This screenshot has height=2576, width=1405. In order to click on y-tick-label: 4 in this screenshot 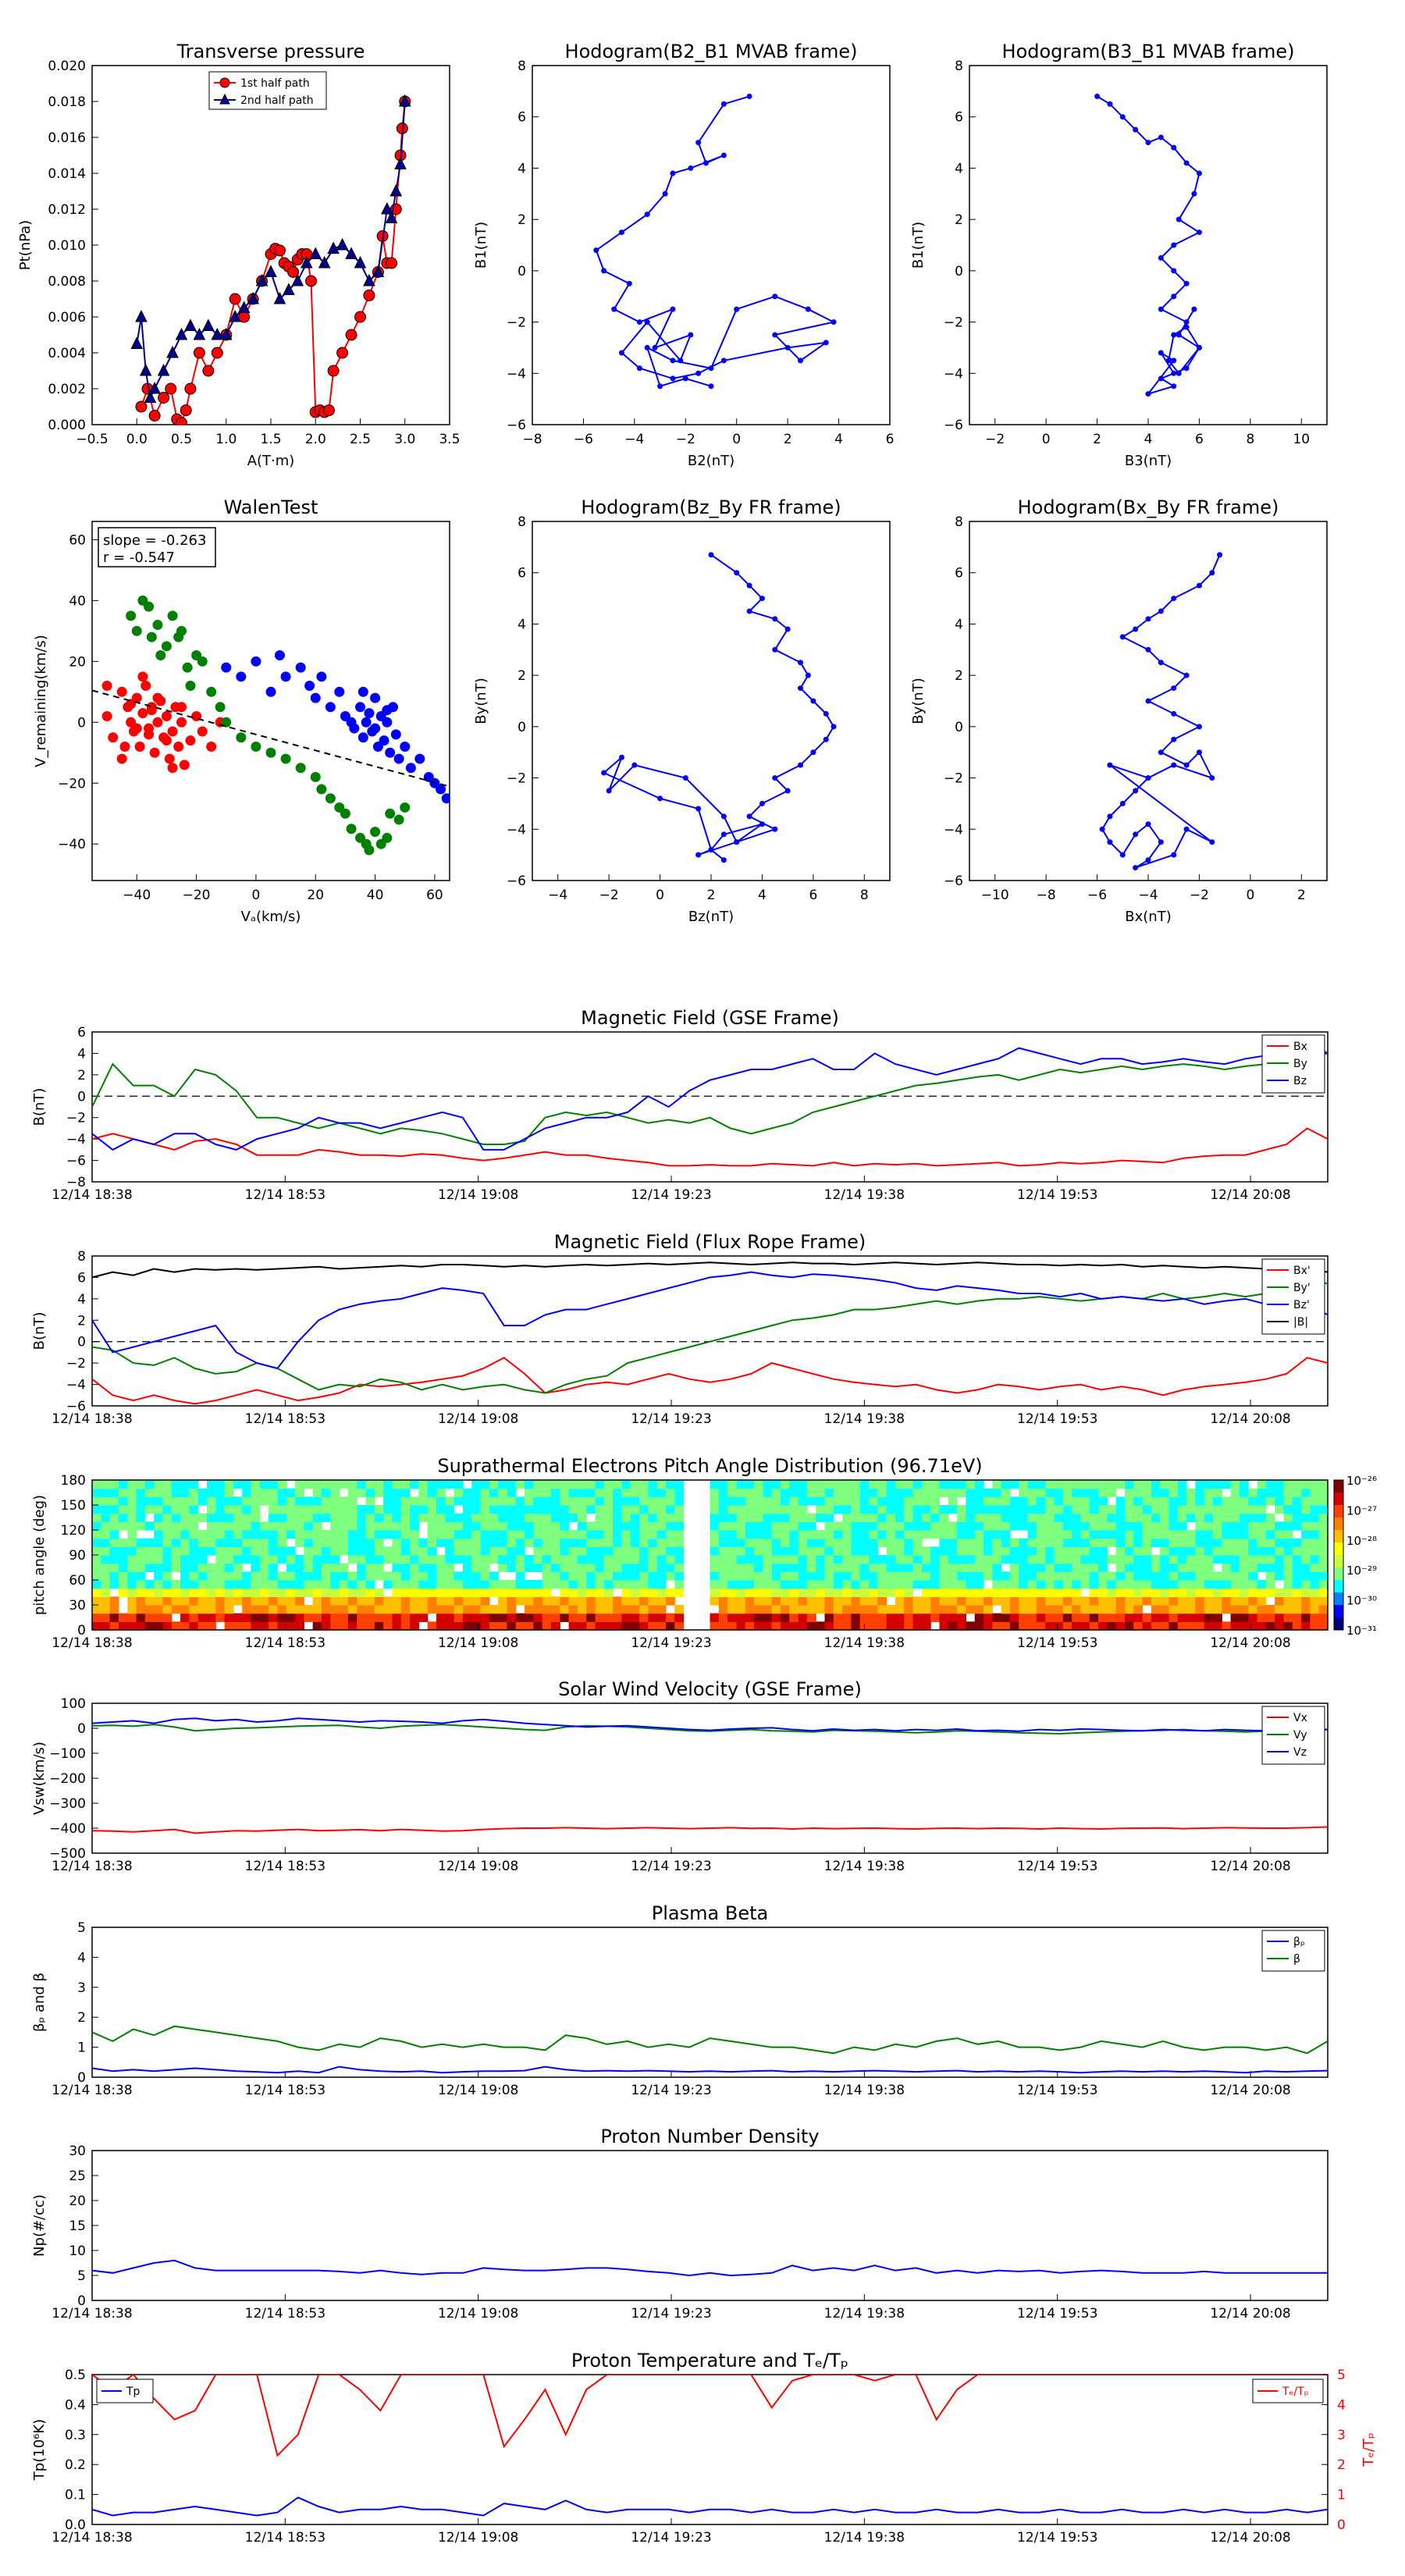, I will do `click(959, 624)`.